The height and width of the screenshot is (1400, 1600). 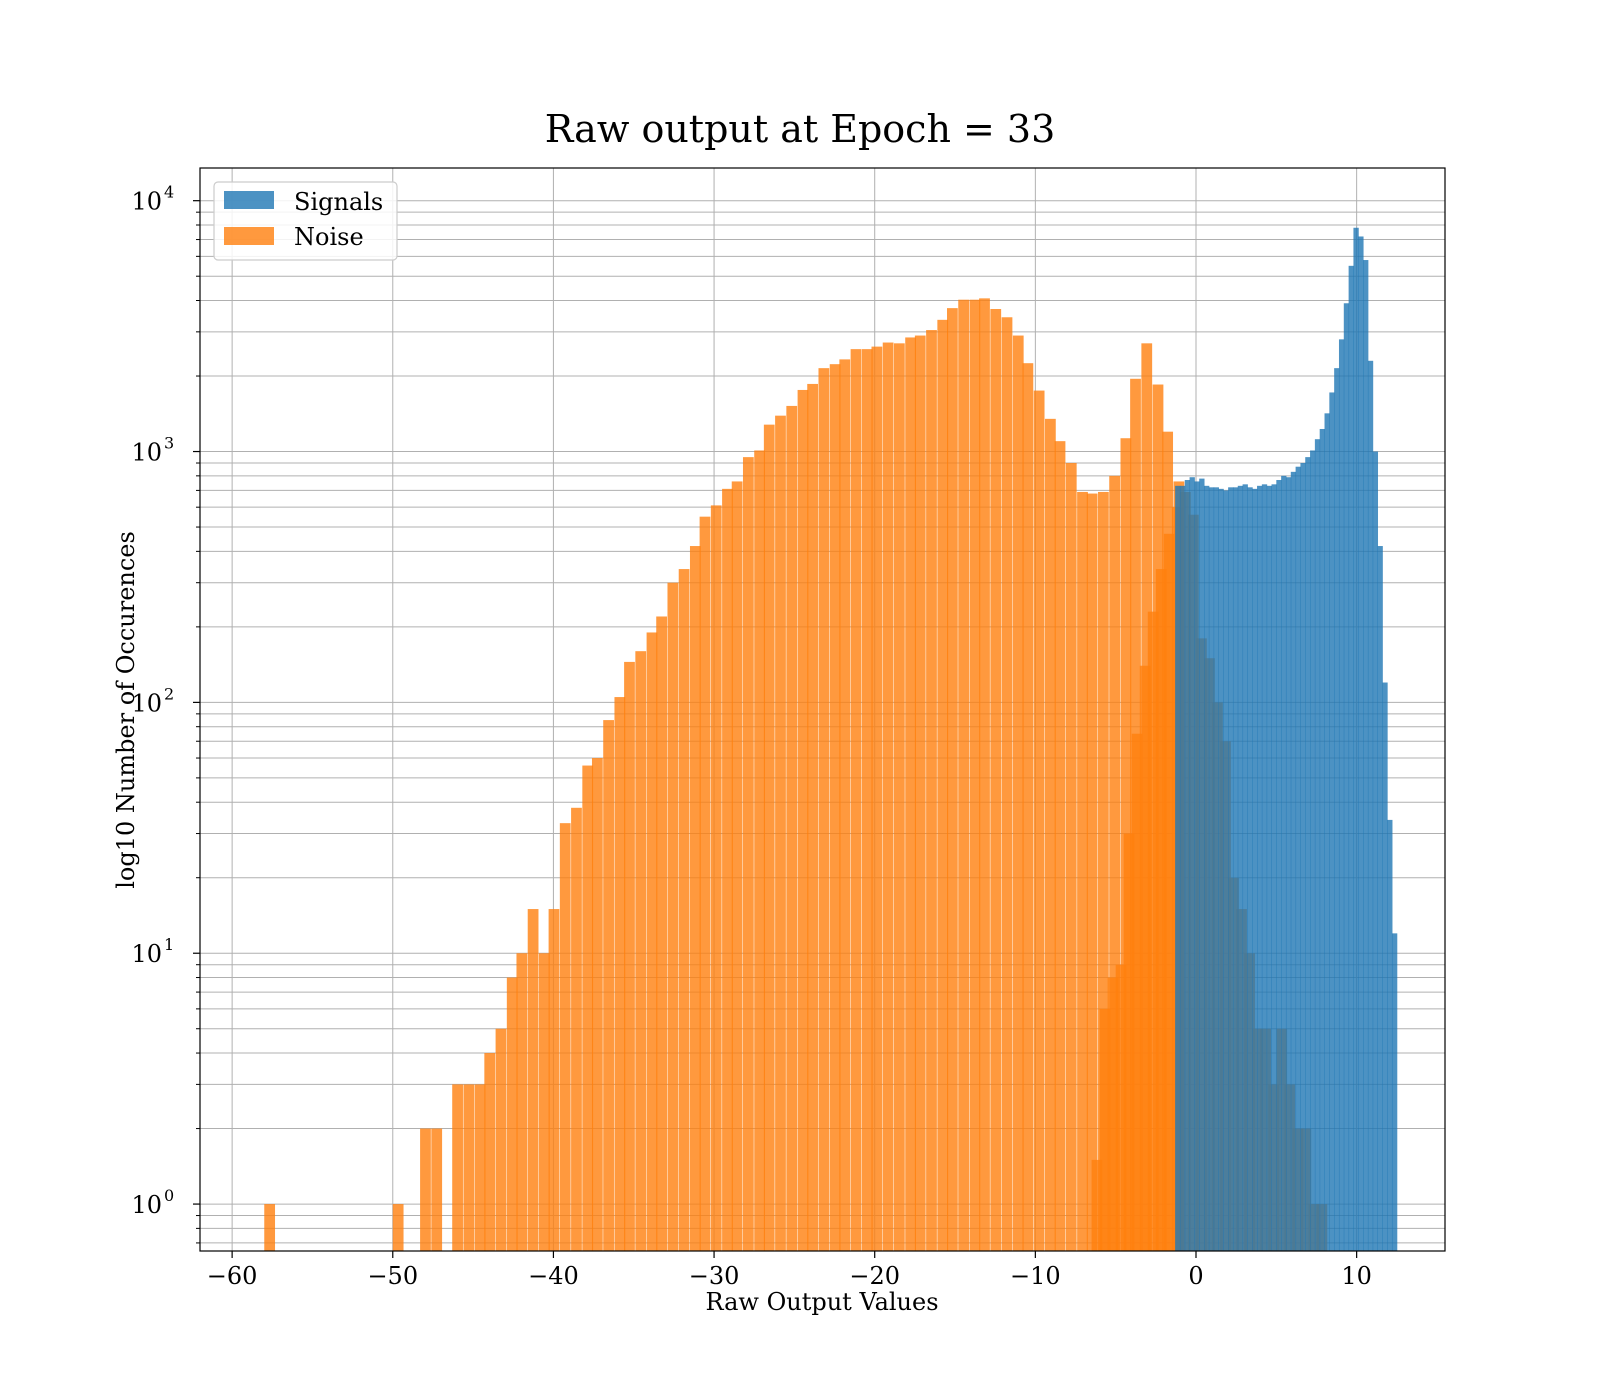 I want to click on legend-label-noise: Noise, so click(x=329, y=237).